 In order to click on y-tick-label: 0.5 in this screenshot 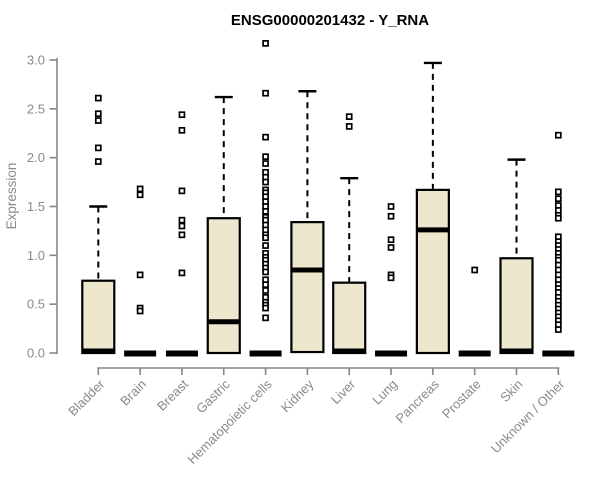, I will do `click(36, 304)`.